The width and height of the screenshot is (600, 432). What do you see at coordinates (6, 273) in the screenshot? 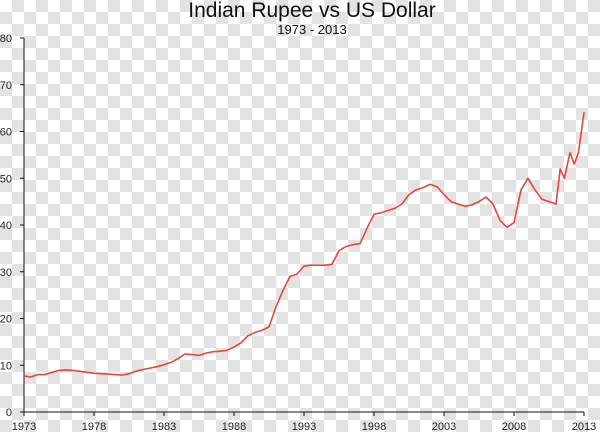
I see `y-tick-label: 30` at bounding box center [6, 273].